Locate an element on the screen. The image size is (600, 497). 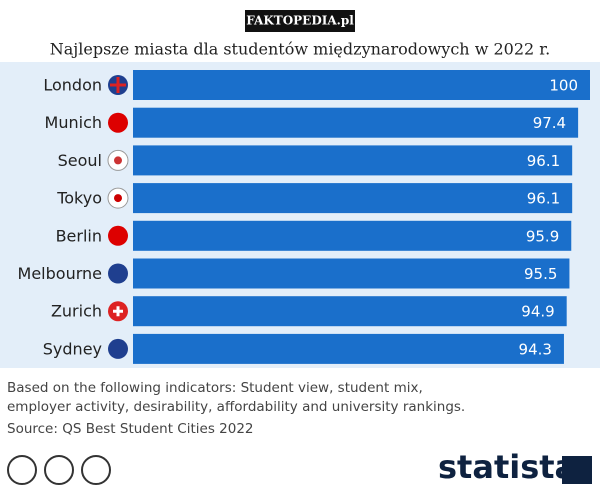
icon-by is located at coordinates (59, 470).